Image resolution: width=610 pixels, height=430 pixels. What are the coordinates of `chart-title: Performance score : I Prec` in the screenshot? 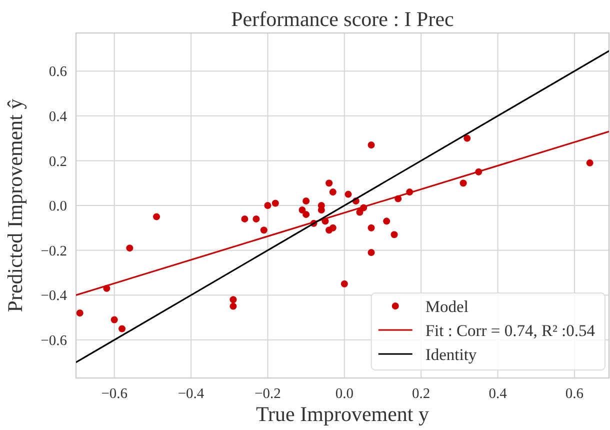 It's located at (342, 19).